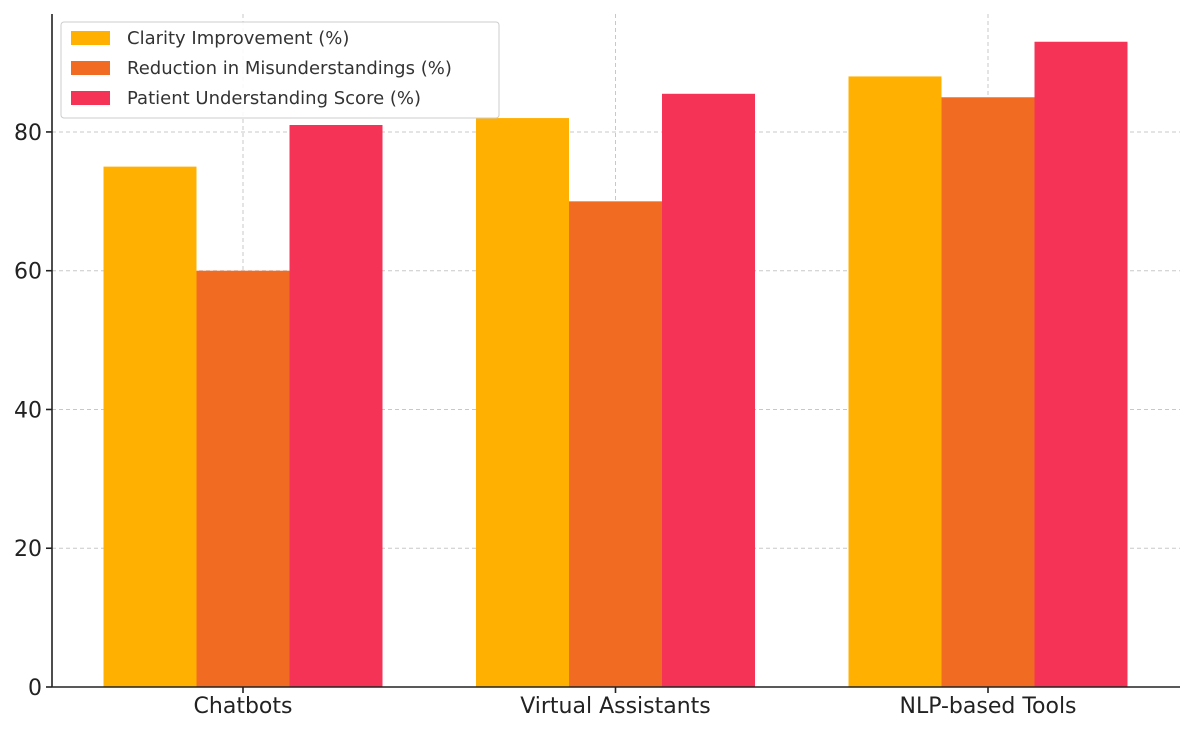 The height and width of the screenshot is (733, 1194). Describe the element at coordinates (274, 98) in the screenshot. I see `legend-label-2: Patient Understanding Score (%)` at that location.